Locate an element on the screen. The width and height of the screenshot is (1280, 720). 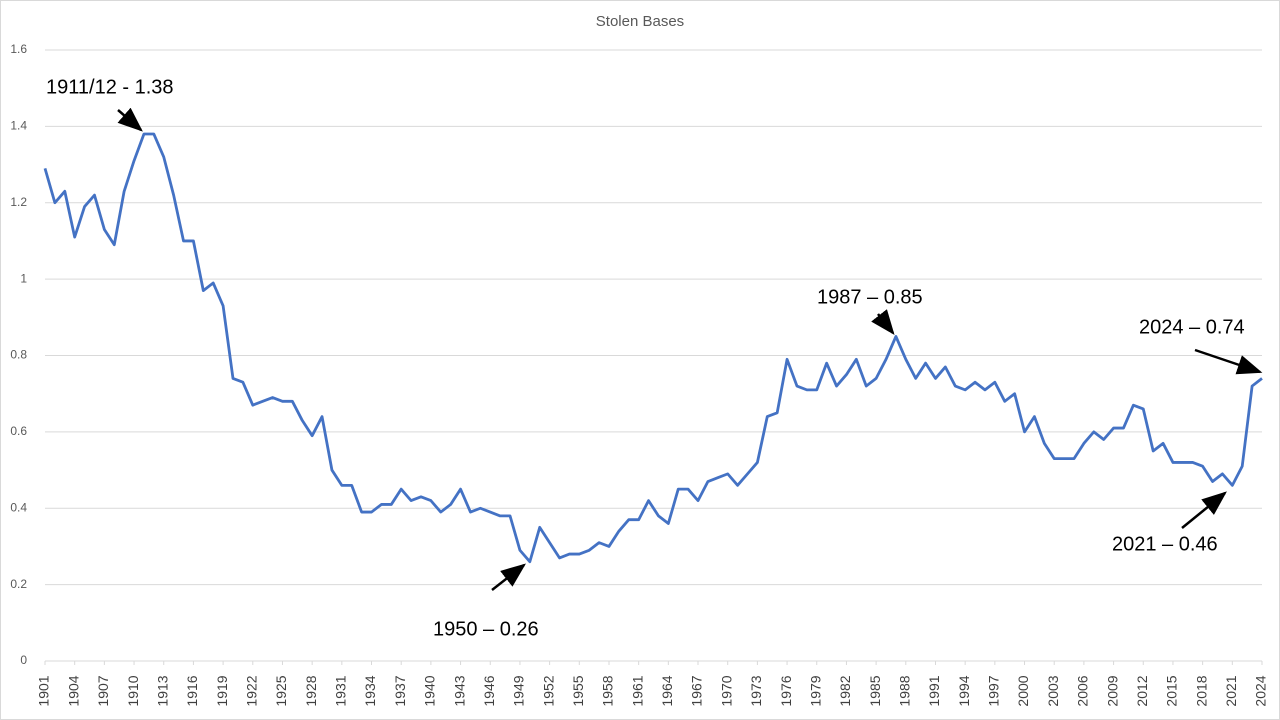
annotation: 2024 – 0.74 is located at coordinates (1192, 327).